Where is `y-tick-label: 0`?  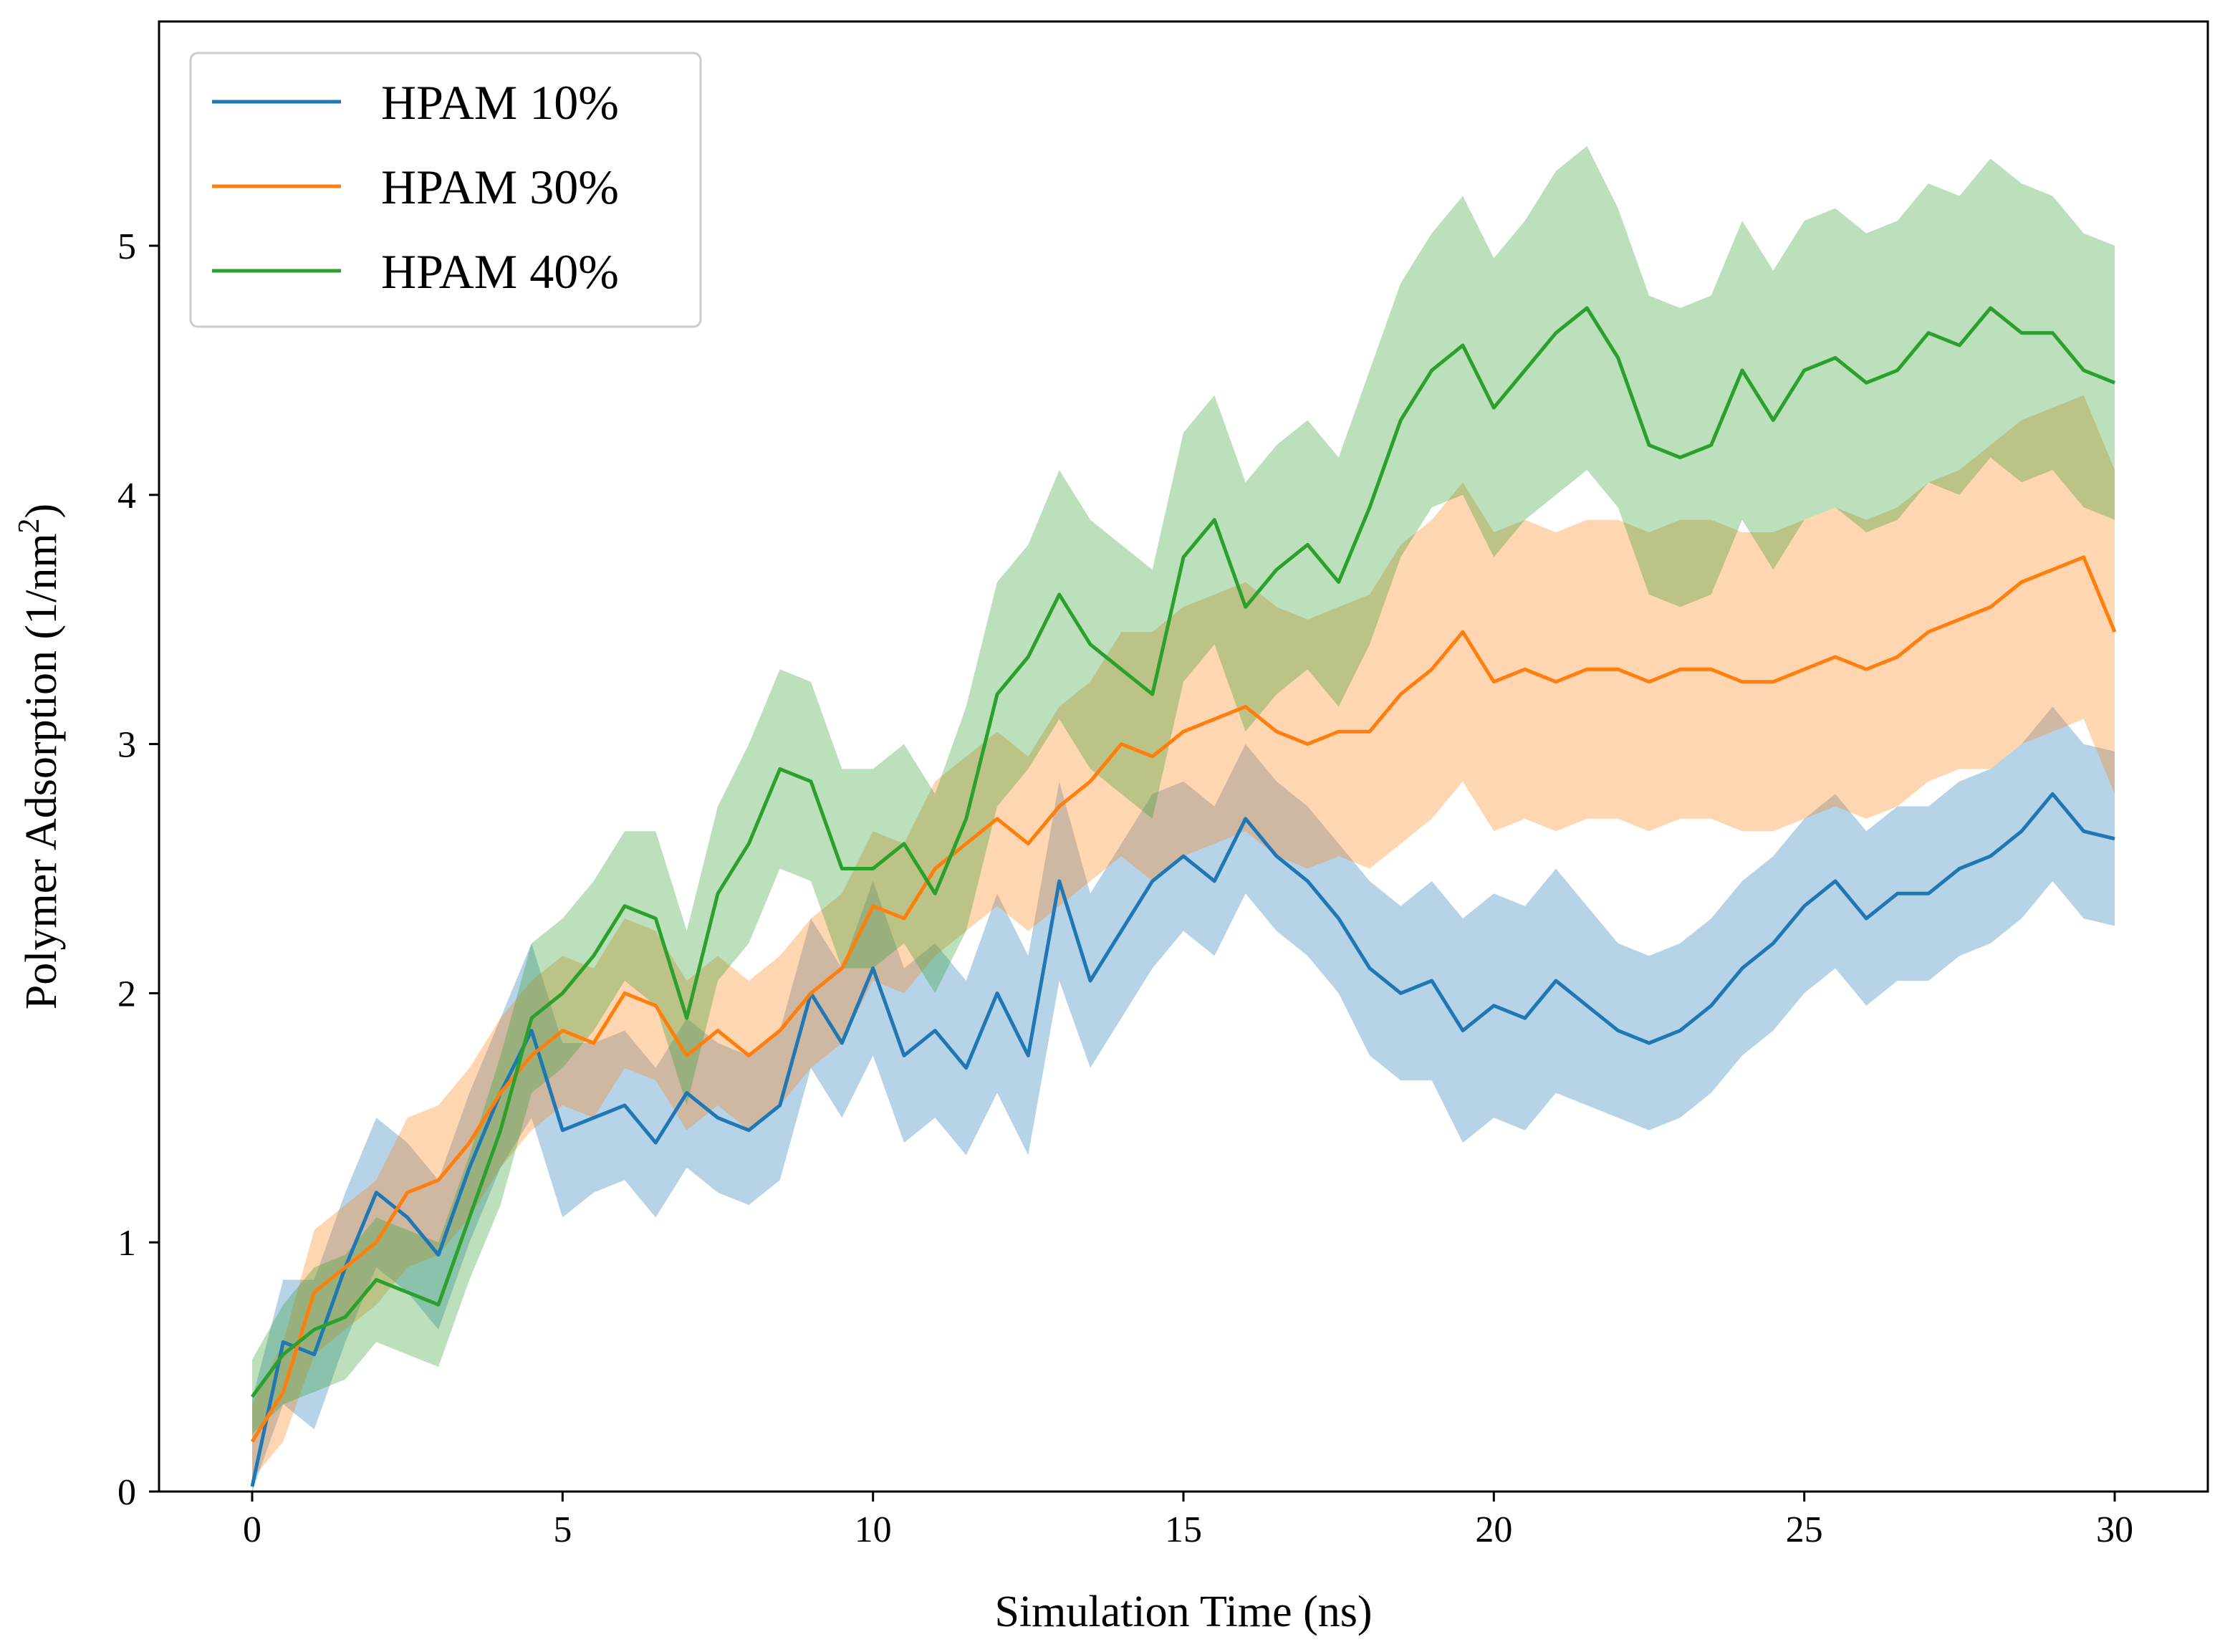
y-tick-label: 0 is located at coordinates (126, 1492).